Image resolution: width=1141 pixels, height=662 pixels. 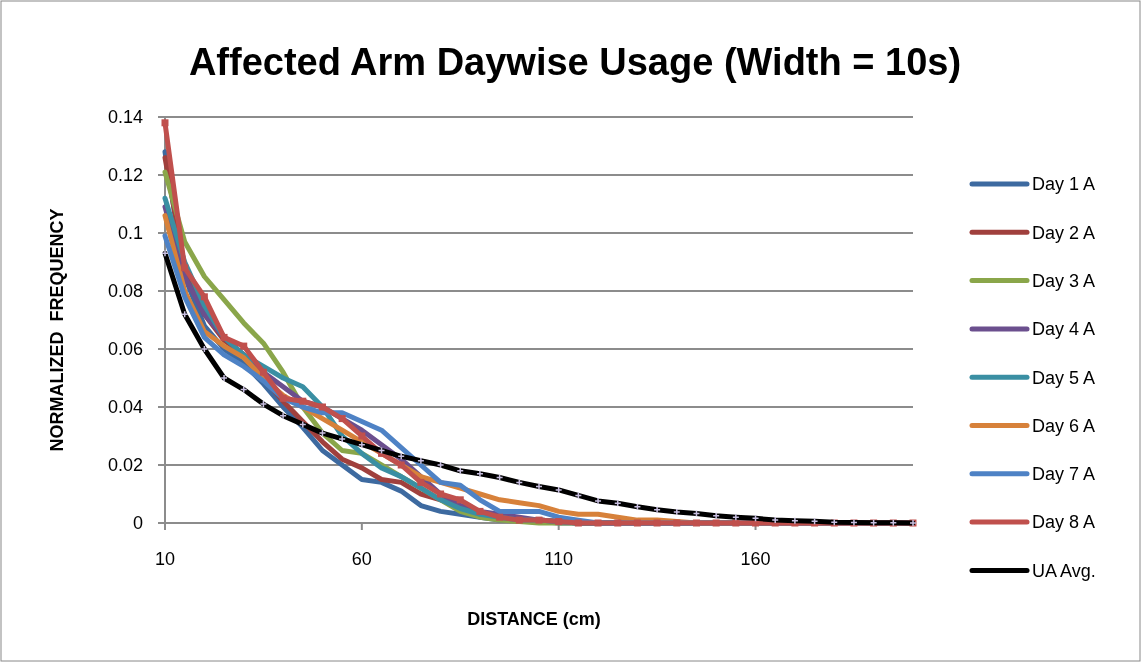 I want to click on x-tick-label: 110, so click(x=559, y=559).